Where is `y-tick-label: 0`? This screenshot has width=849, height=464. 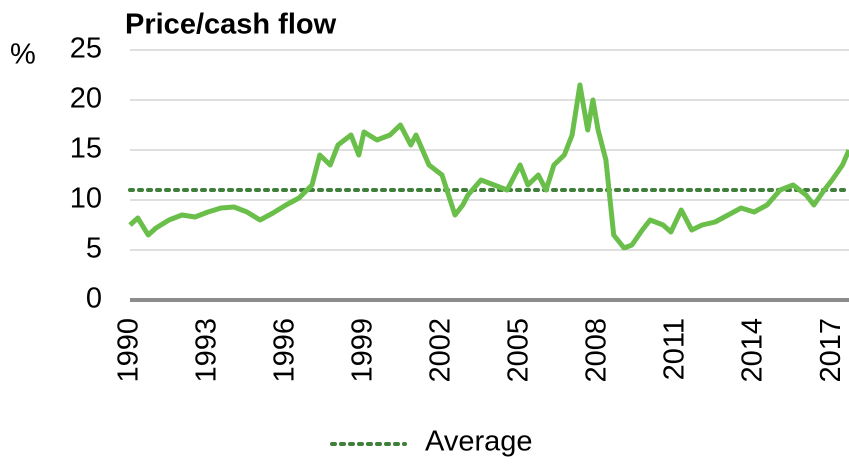 y-tick-label: 0 is located at coordinates (94, 299).